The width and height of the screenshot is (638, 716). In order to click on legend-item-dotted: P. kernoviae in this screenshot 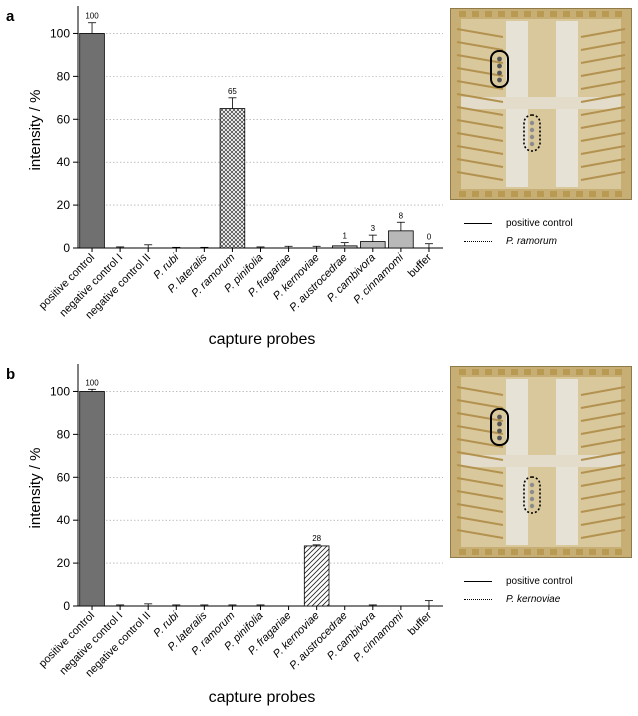, I will do `click(518, 599)`.